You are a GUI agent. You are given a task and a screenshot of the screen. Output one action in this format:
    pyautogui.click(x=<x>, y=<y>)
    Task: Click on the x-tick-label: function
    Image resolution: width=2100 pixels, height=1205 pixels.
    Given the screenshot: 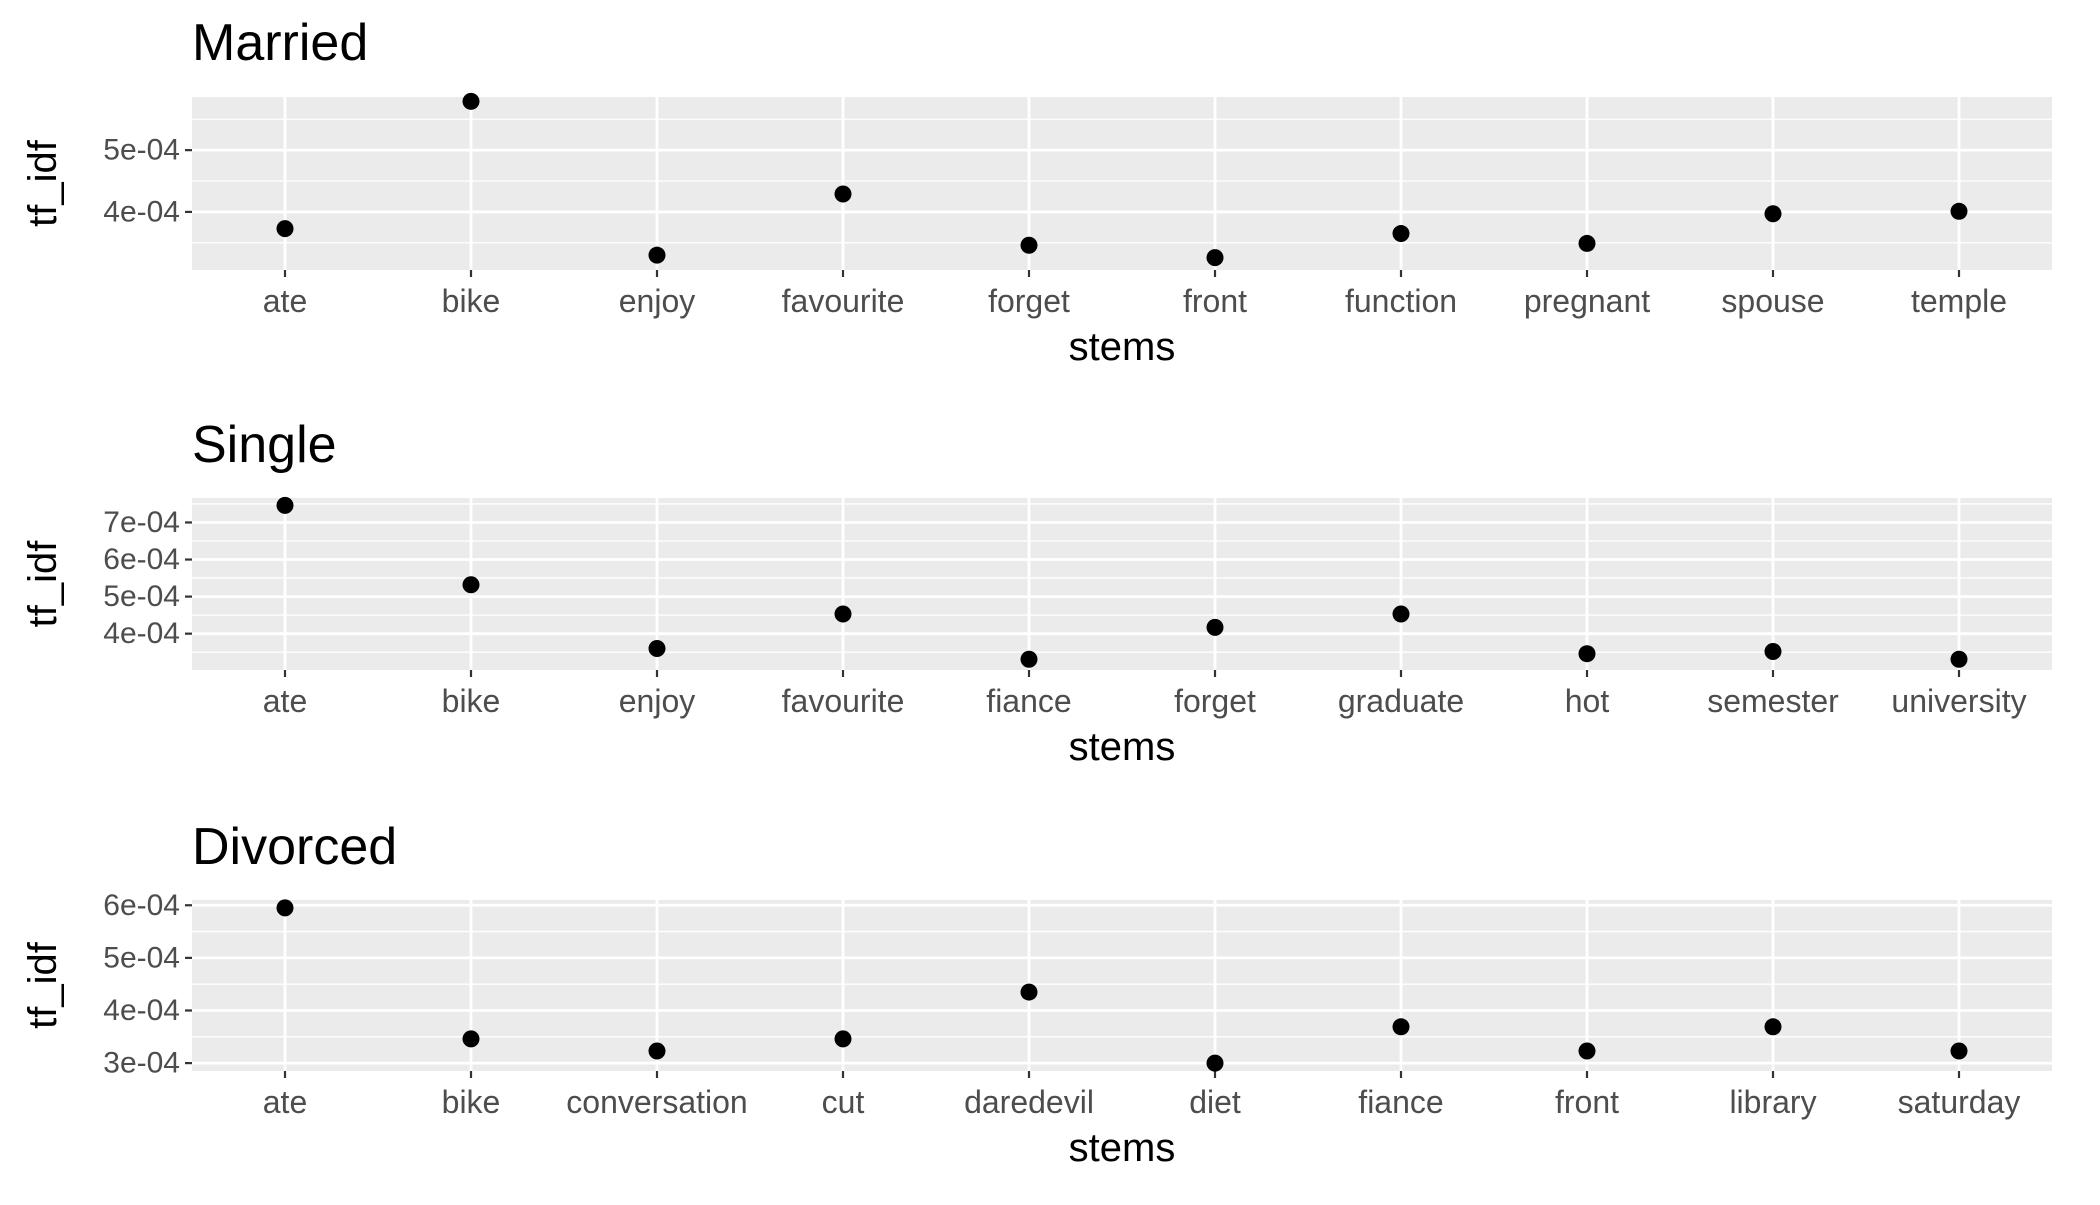 What is the action you would take?
    pyautogui.click(x=1401, y=301)
    